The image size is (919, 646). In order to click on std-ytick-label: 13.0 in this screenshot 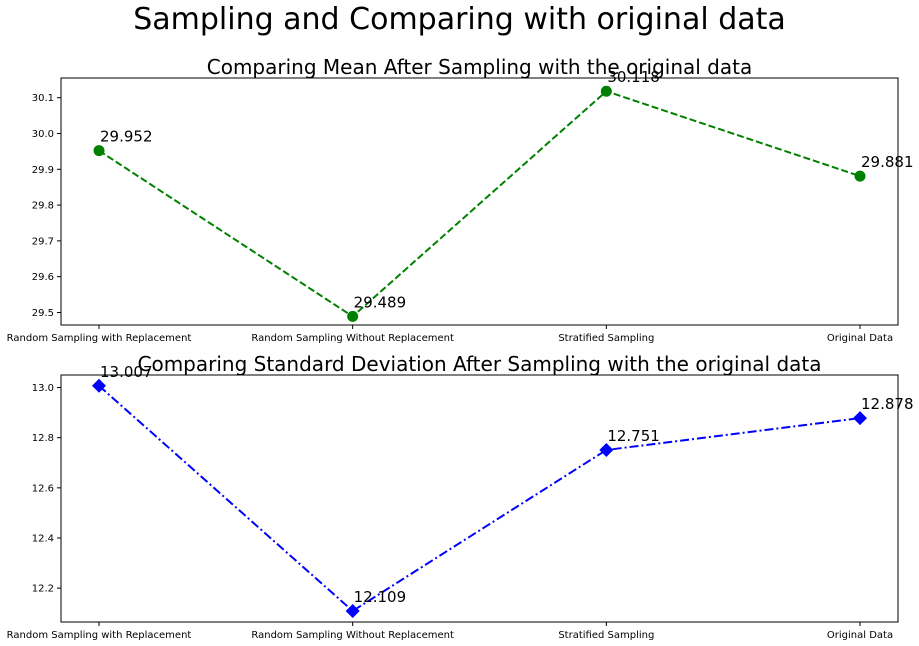, I will do `click(43, 388)`.